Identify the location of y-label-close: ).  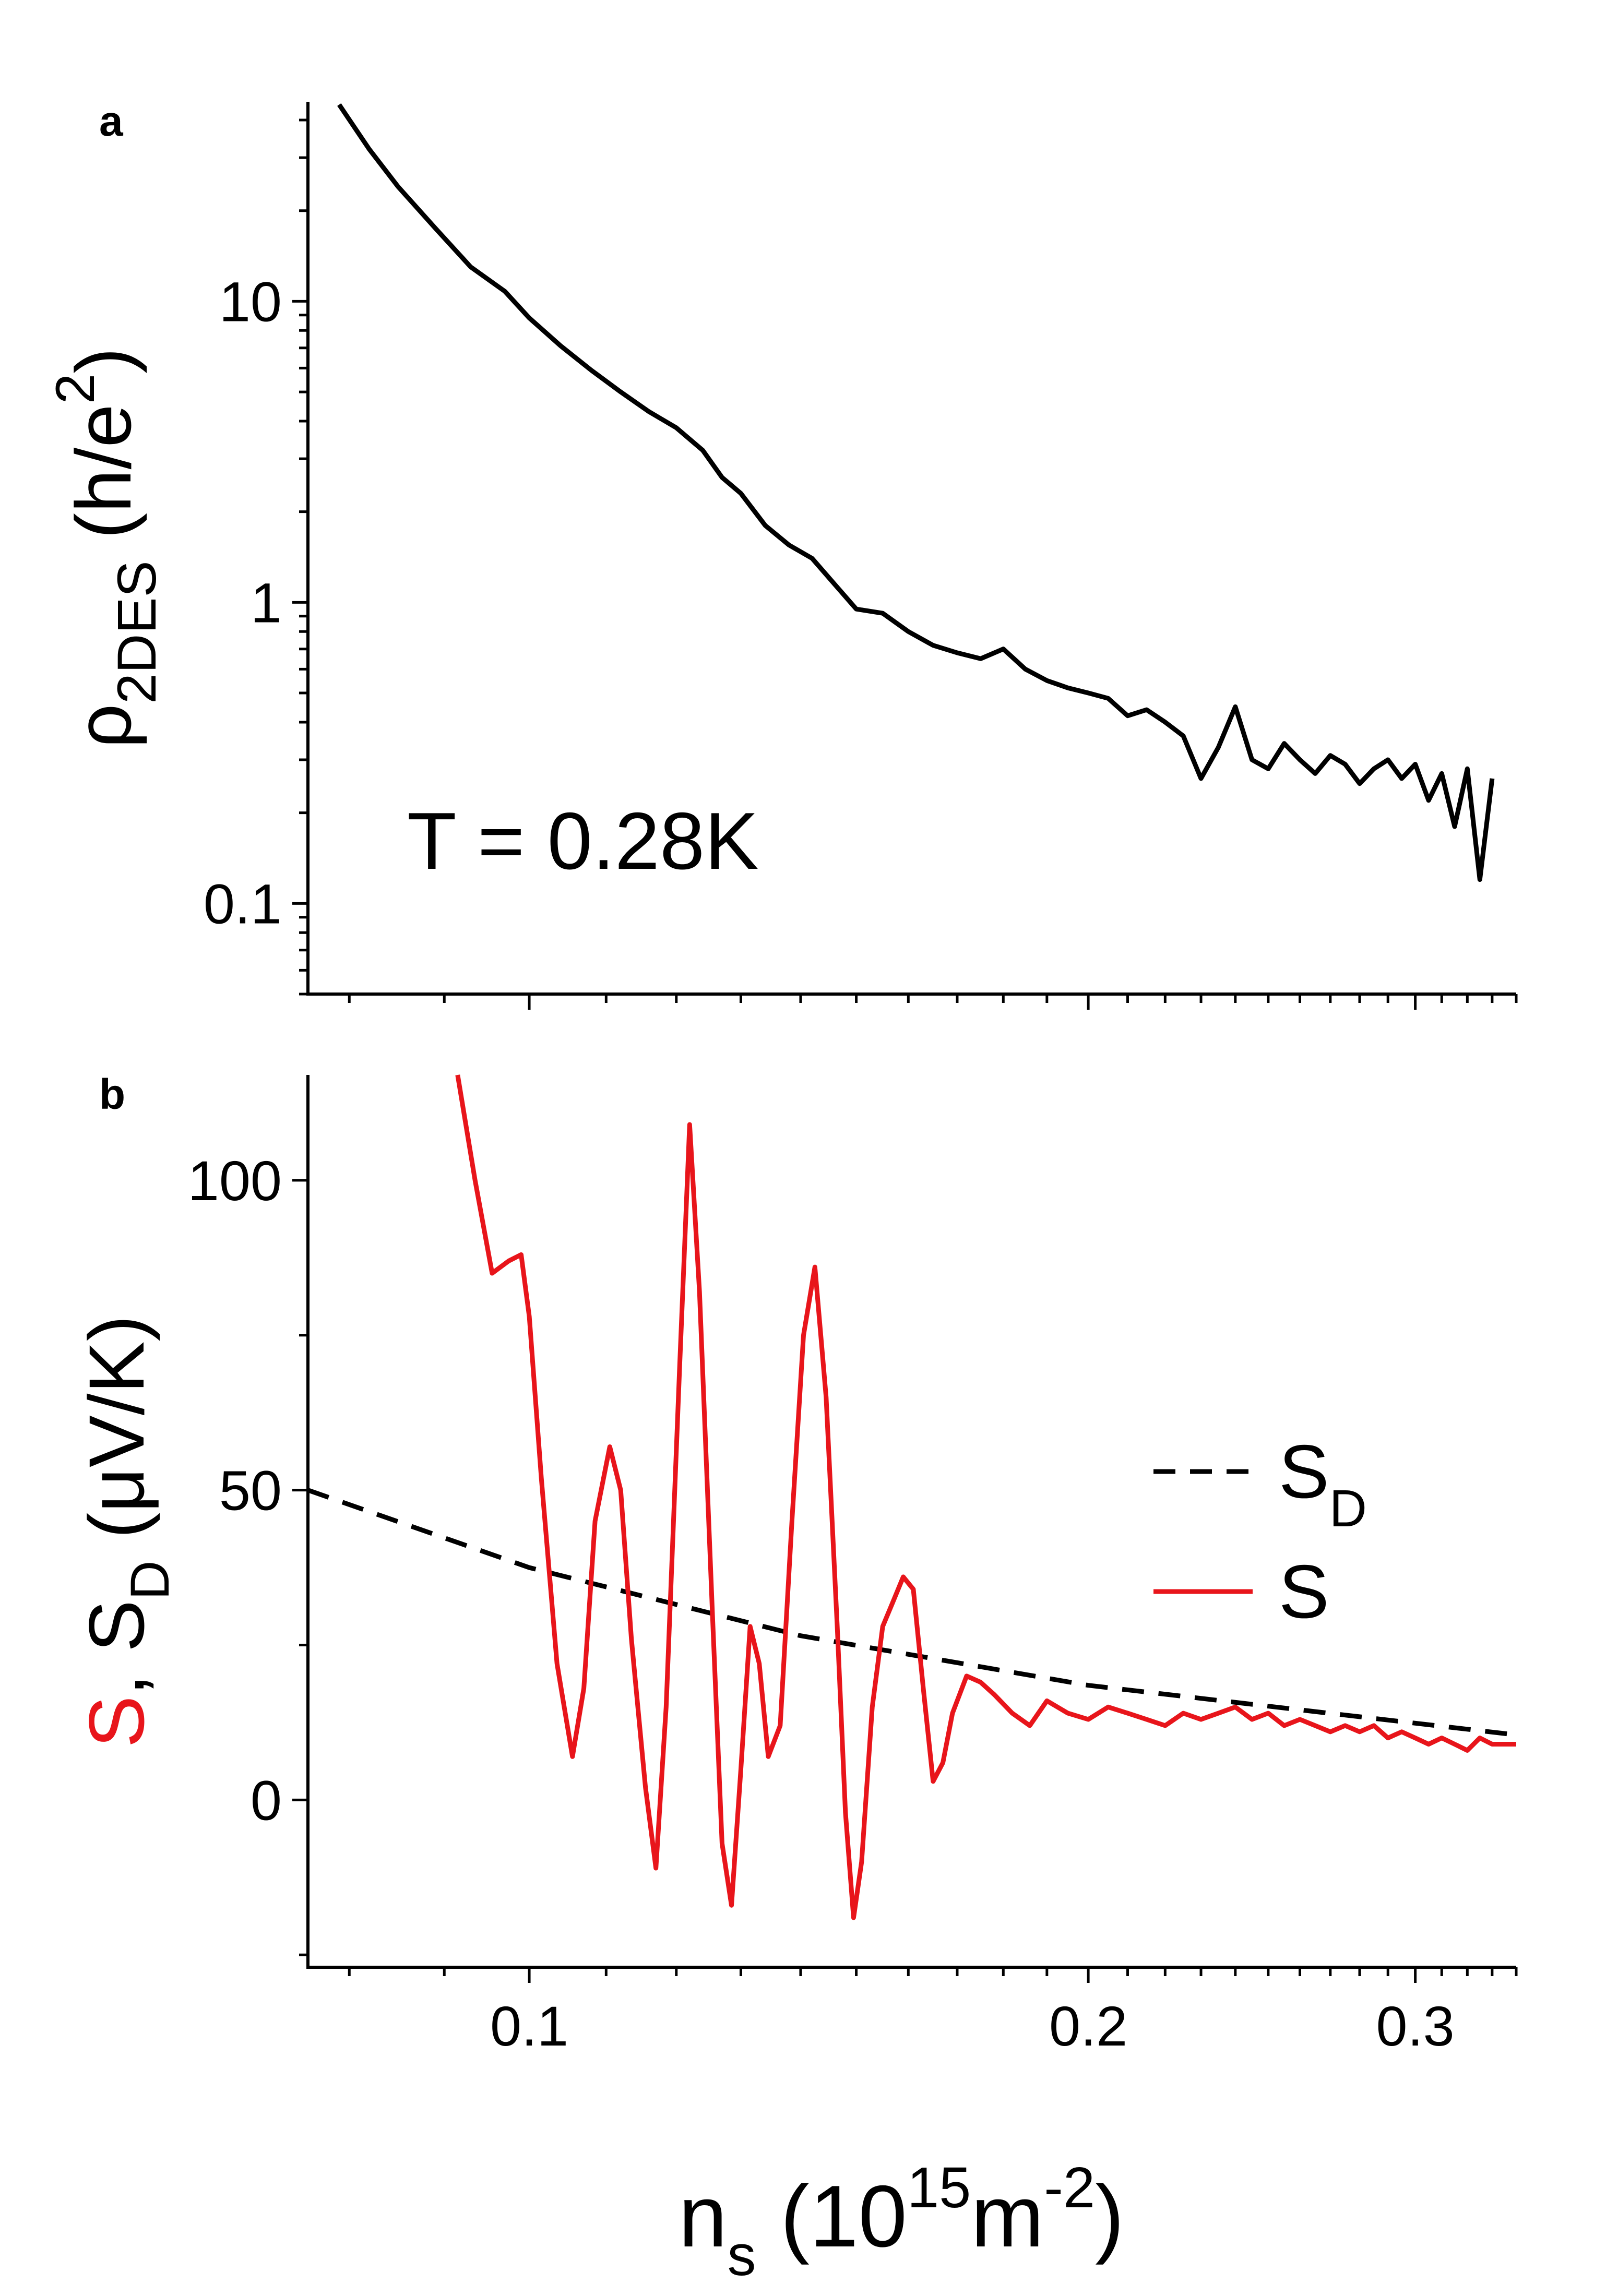
(103, 361).